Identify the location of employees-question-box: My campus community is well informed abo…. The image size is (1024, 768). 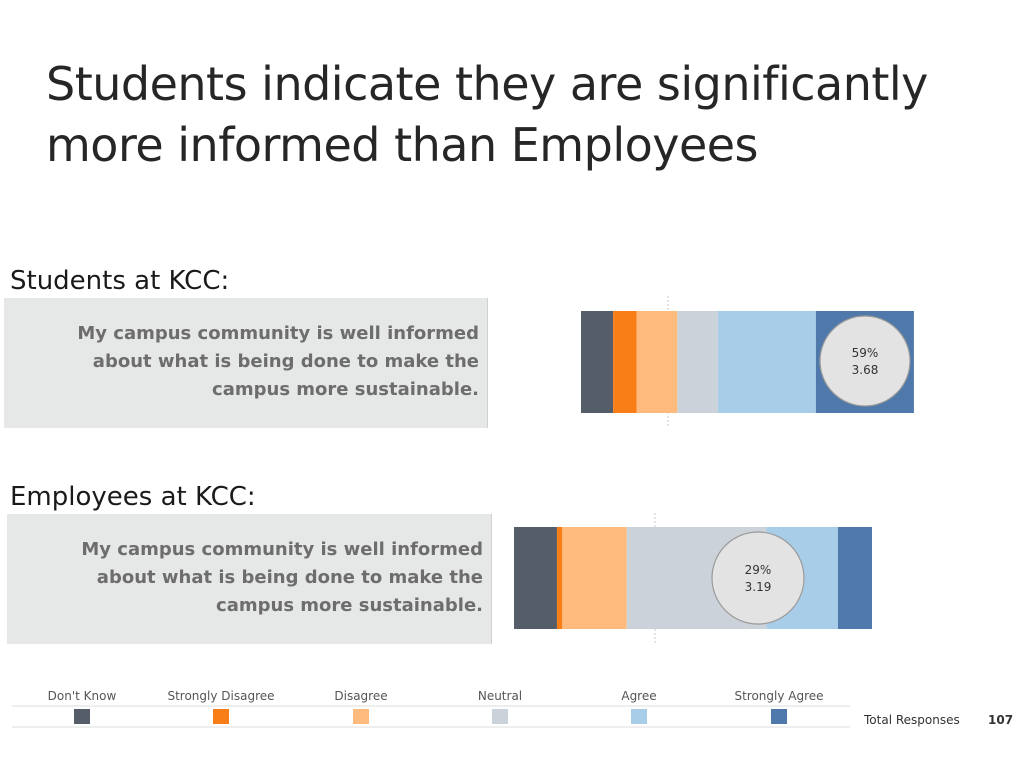
(249, 579).